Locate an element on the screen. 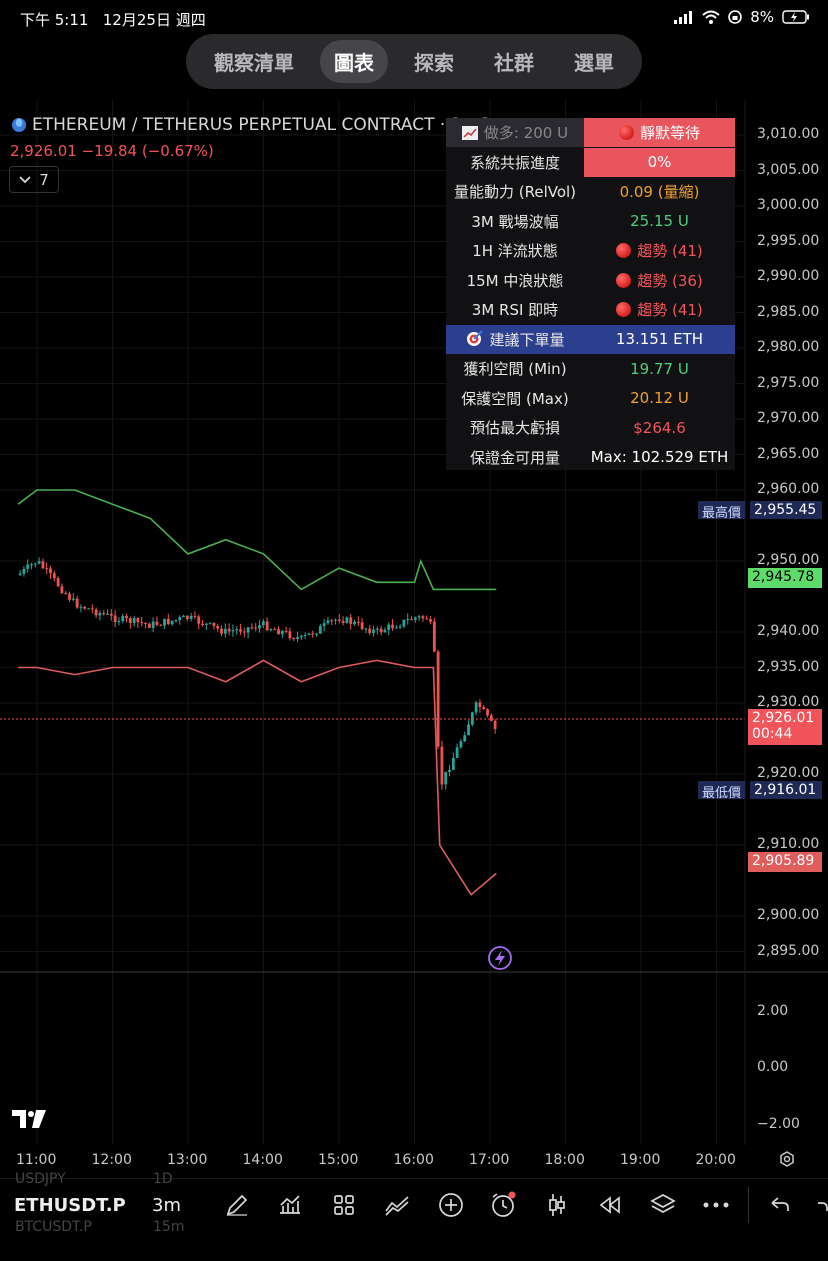 The height and width of the screenshot is (1261, 828). tab-watchlist: 觀察清單 is located at coordinates (254, 63).